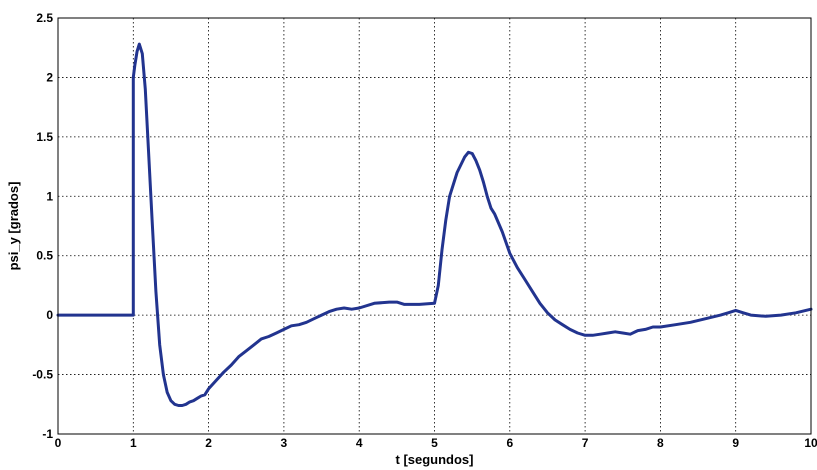 This screenshot has height=470, width=817. I want to click on x-tick-label: 0, so click(58, 443).